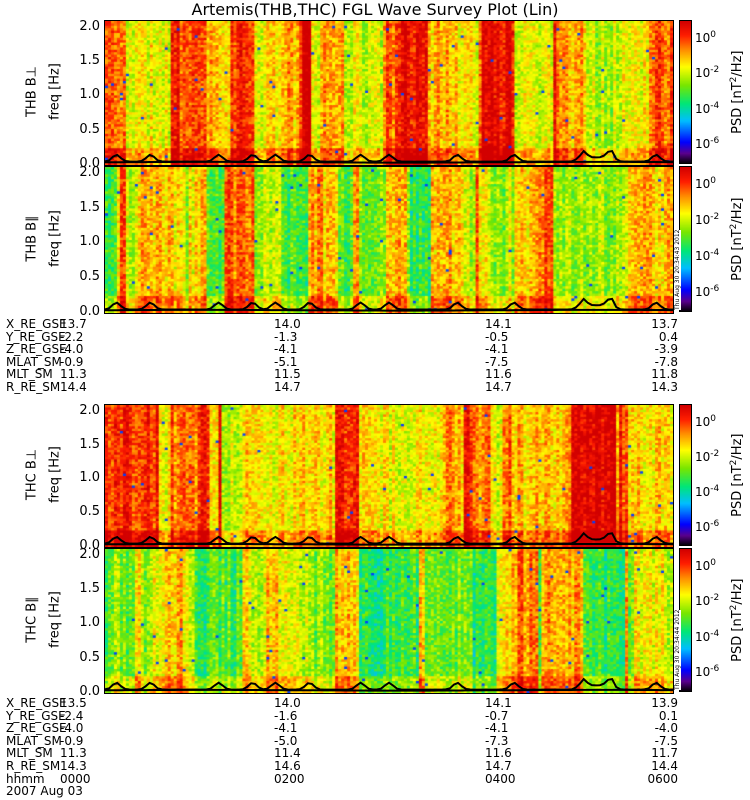 The image size is (750, 800). Describe the element at coordinates (89, 657) in the screenshot. I see `y-tick-label: 0.5` at that location.